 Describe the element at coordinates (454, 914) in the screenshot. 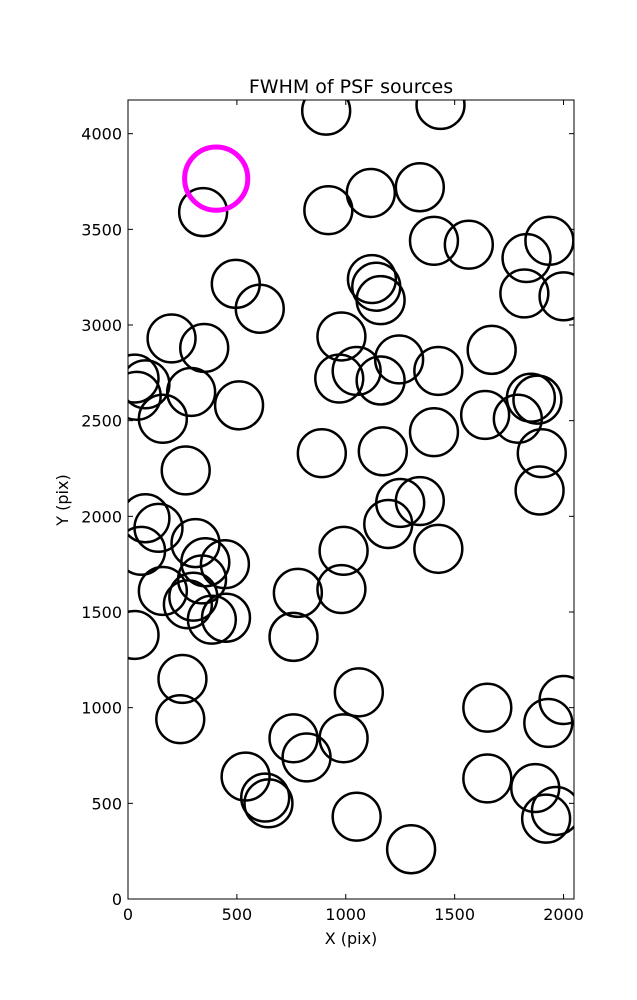

I see `x-tick-label-3: 1500` at that location.